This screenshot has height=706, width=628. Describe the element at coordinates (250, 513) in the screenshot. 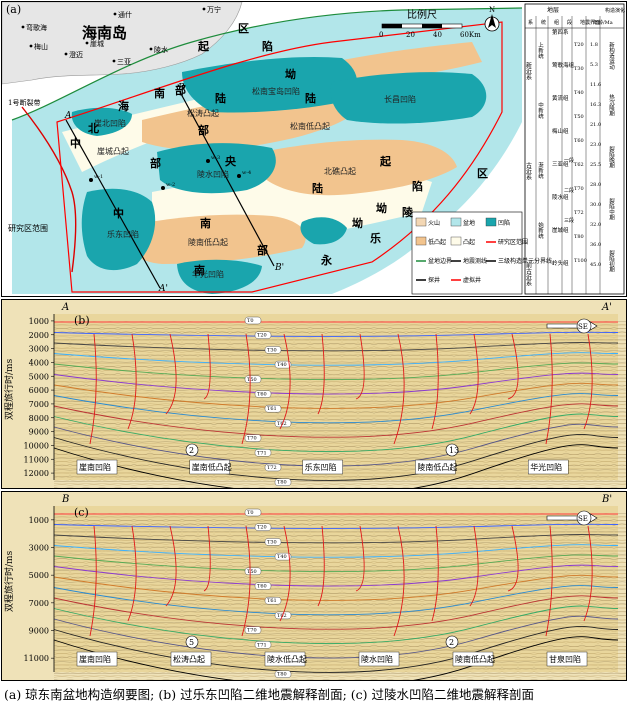

I see `horizon-label: T0` at that location.